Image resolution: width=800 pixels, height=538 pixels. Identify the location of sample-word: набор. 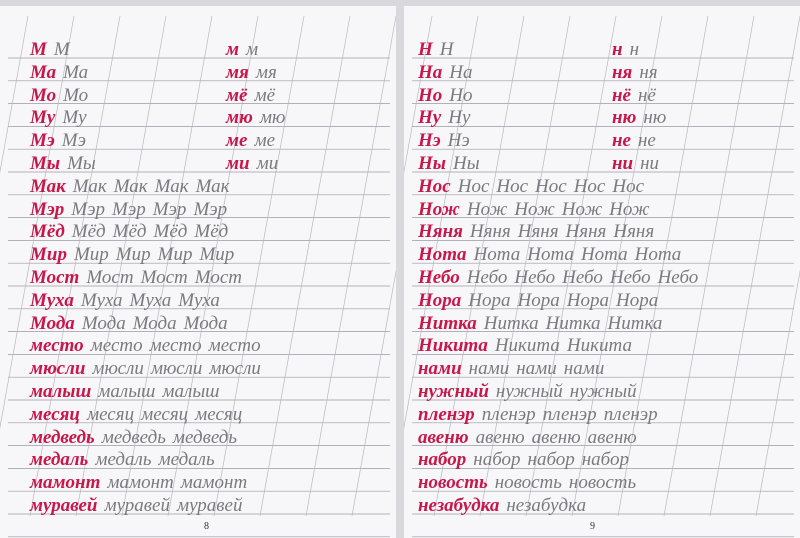
(442, 460).